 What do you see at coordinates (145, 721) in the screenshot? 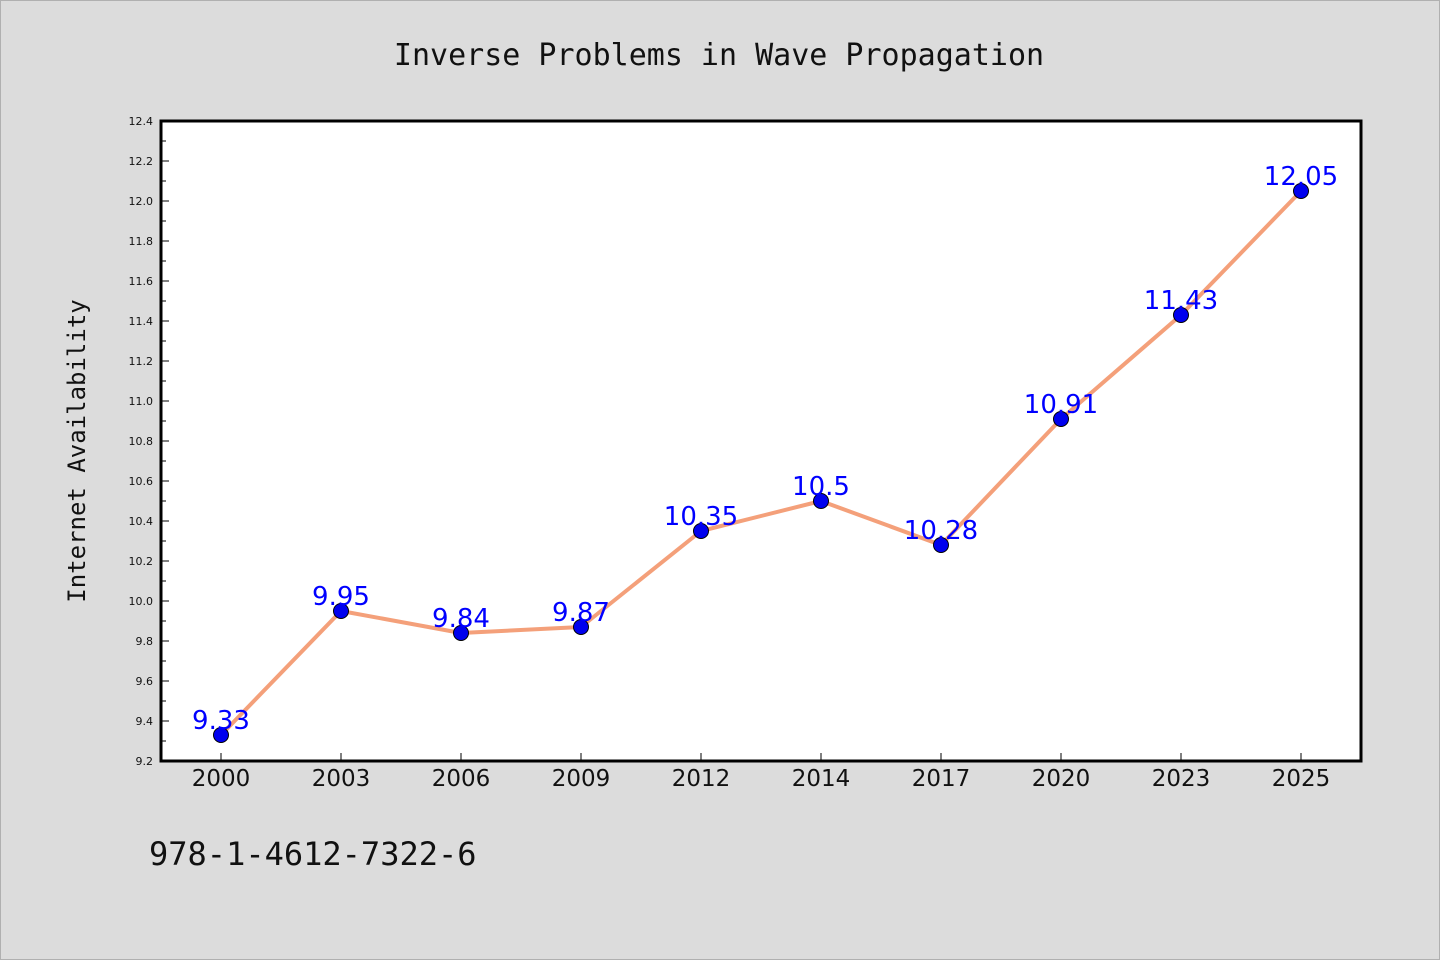
I see `y-tick-label: 9.4` at bounding box center [145, 721].